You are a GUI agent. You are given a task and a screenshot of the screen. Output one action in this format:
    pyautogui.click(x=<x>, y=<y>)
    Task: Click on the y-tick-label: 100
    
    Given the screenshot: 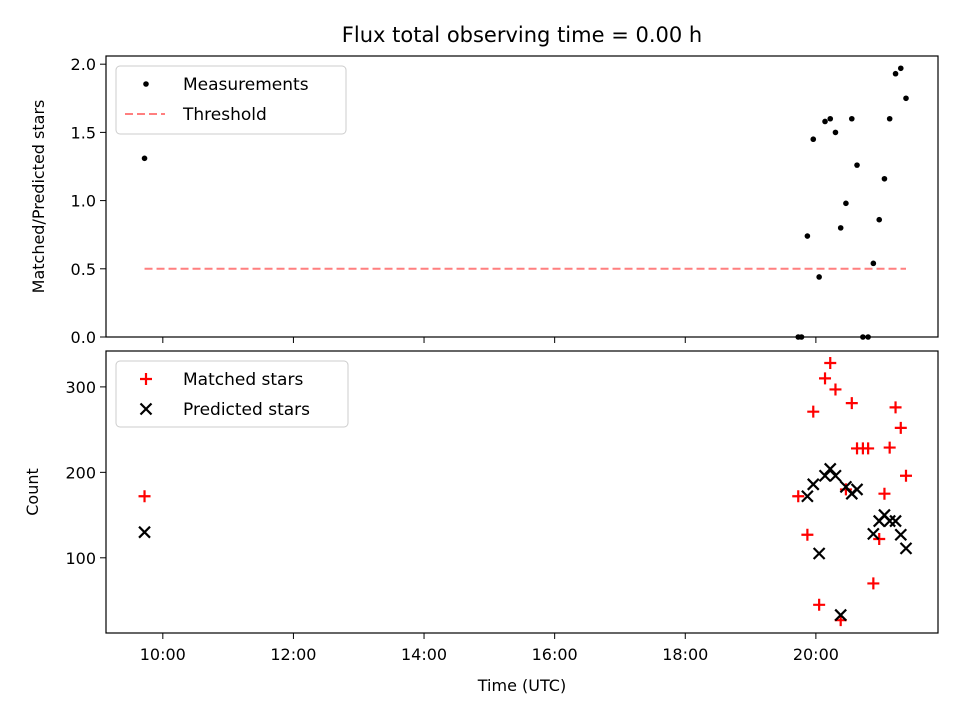 What is the action you would take?
    pyautogui.click(x=80, y=558)
    